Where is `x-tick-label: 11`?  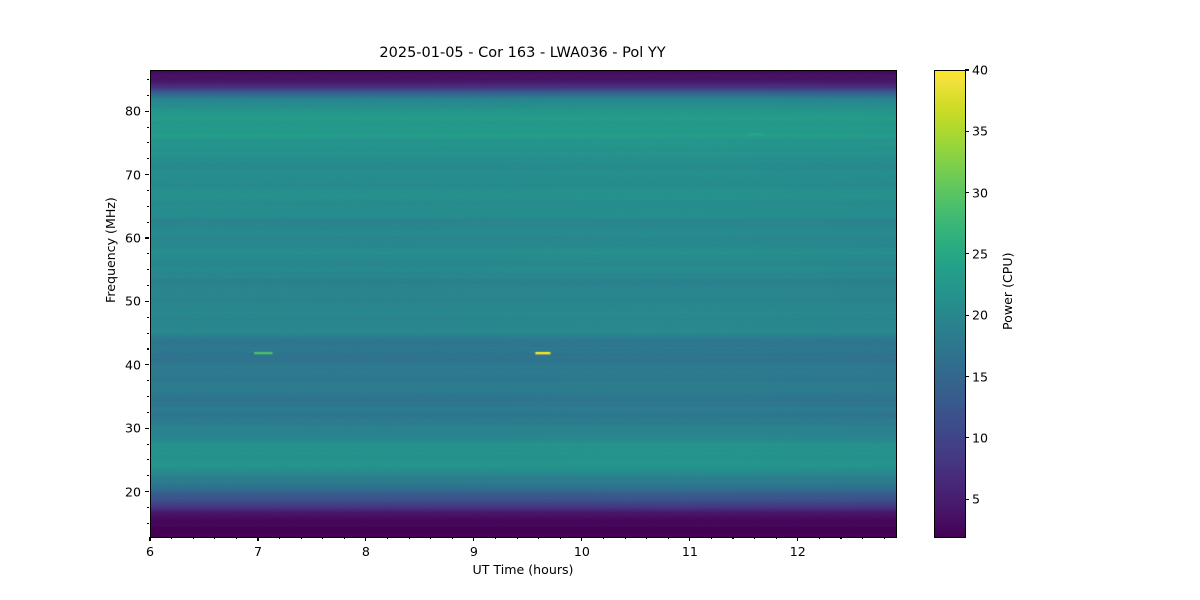
x-tick-label: 11 is located at coordinates (689, 551).